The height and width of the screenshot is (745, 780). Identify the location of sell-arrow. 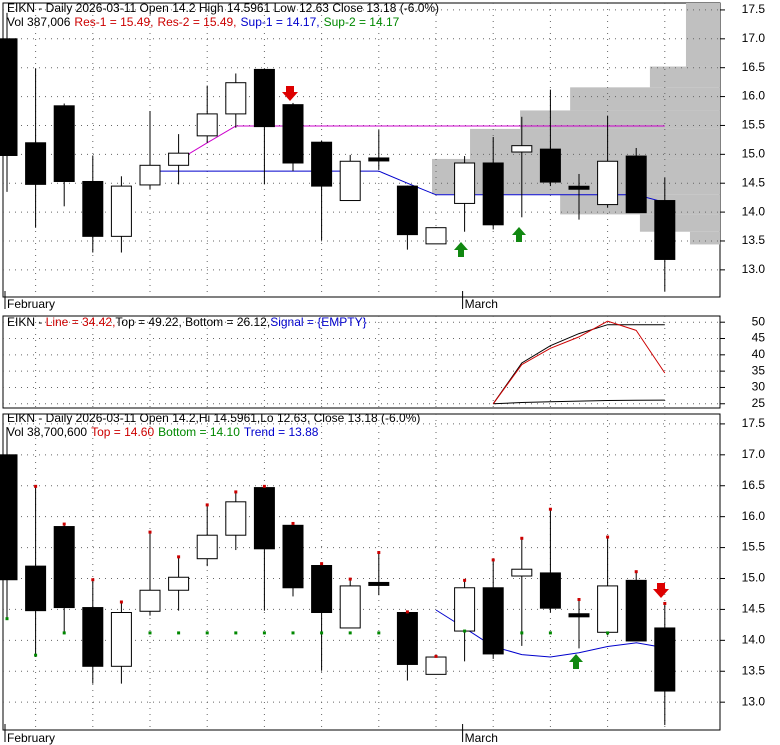
(290, 93).